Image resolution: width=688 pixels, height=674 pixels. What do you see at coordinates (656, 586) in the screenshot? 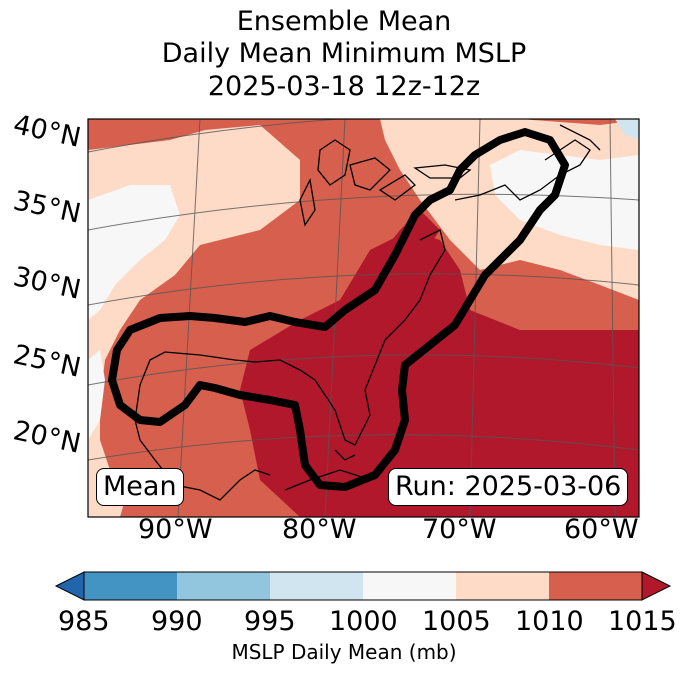
I see `colorbar-extend-high` at bounding box center [656, 586].